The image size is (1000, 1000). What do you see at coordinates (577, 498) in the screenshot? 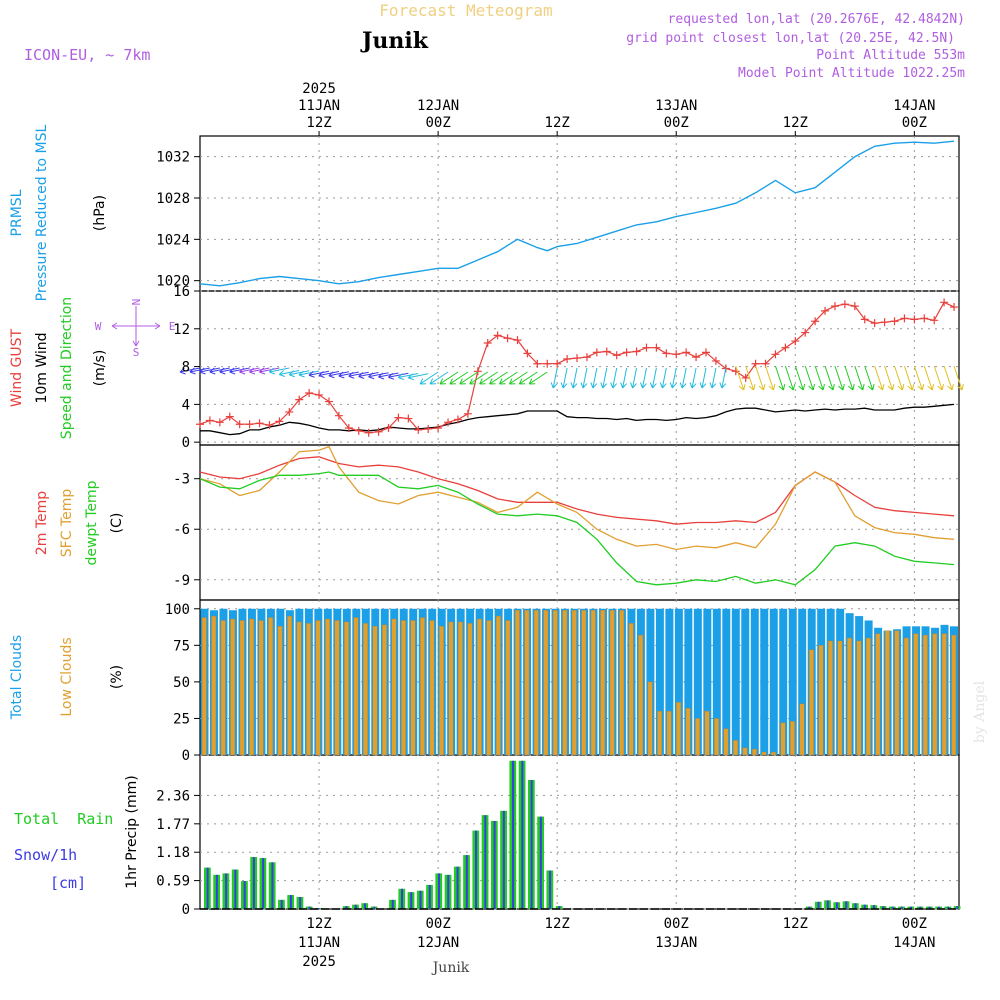
I see `temp-sfc-line` at bounding box center [577, 498].